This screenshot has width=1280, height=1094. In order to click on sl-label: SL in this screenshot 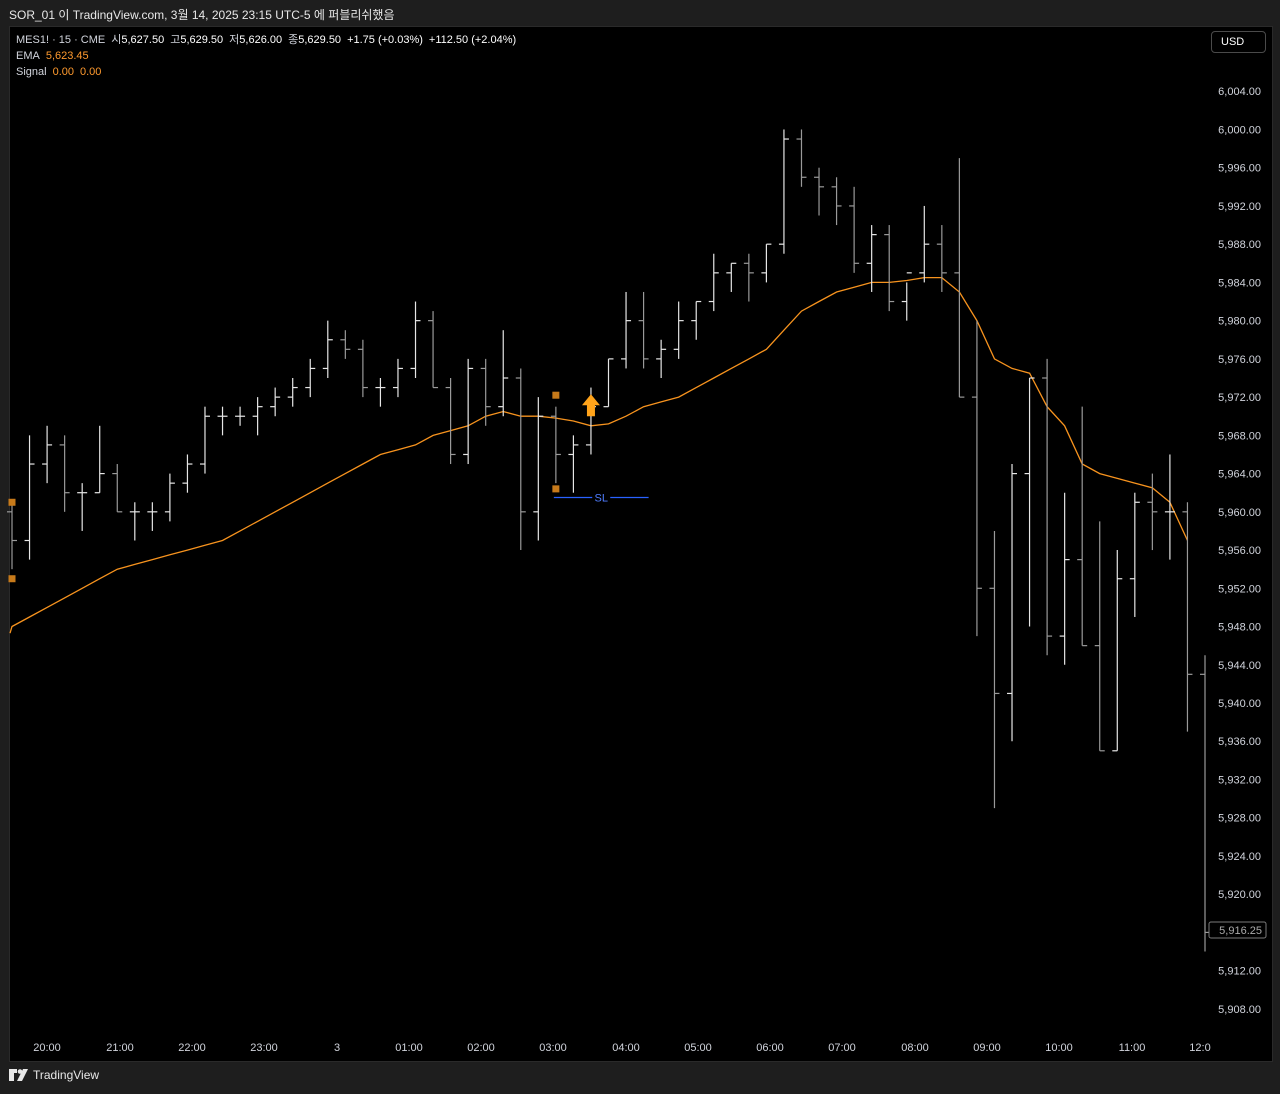, I will do `click(600, 498)`.